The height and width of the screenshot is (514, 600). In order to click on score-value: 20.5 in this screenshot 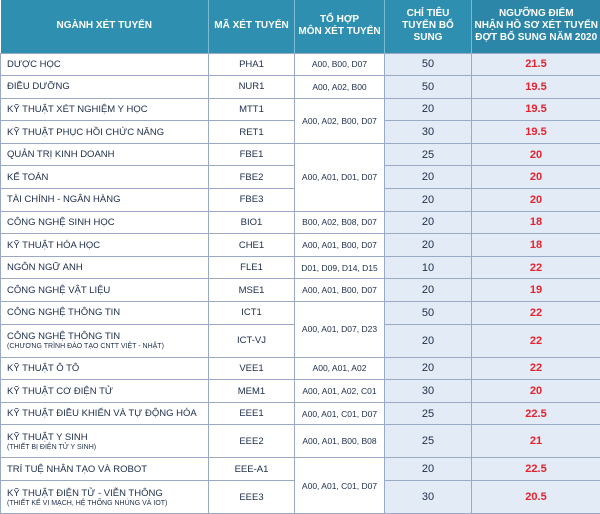, I will do `click(535, 497)`.